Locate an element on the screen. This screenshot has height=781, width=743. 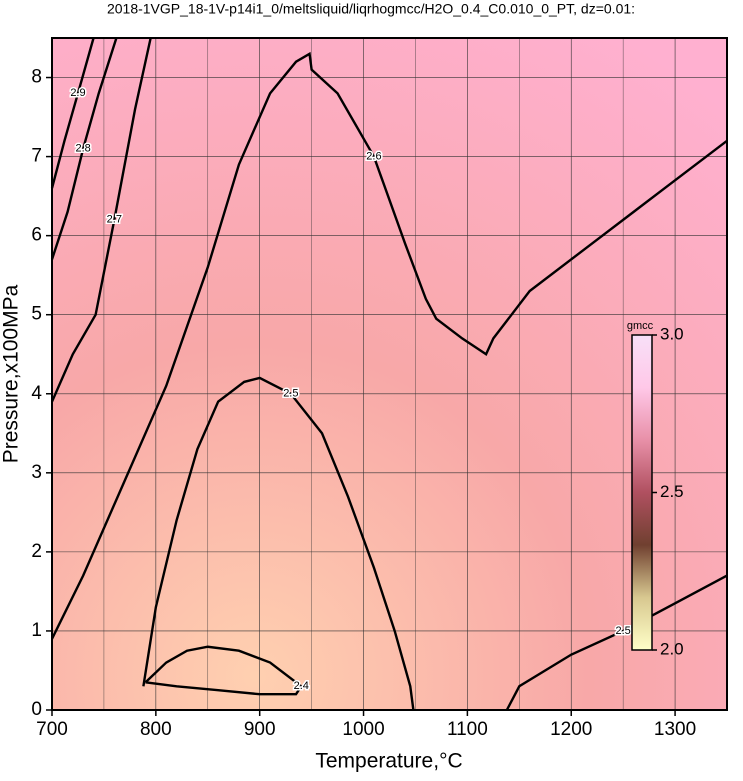
contour-label: 2.8 is located at coordinates (83, 149).